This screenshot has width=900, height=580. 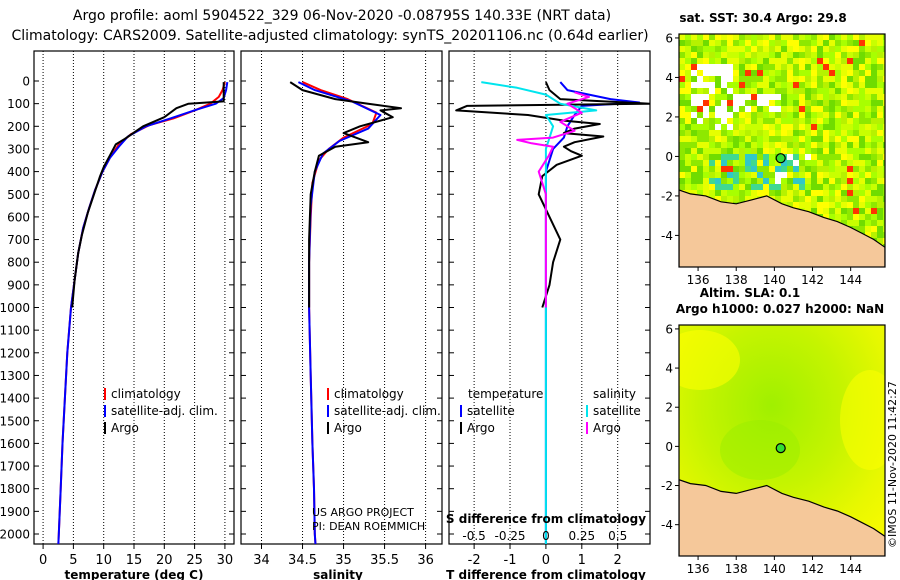 What do you see at coordinates (709, 360) in the screenshot?
I see `sla-high-patch` at bounding box center [709, 360].